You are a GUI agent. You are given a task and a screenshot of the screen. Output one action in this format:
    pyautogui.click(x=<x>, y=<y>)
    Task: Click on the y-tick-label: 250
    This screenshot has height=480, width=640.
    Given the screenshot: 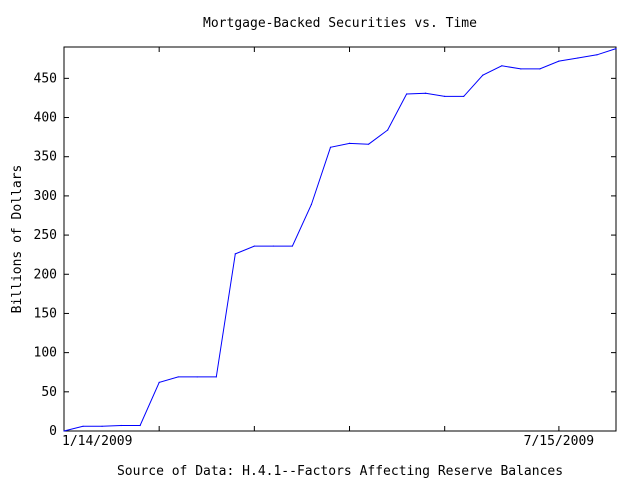 What is the action you would take?
    pyautogui.click(x=45, y=235)
    